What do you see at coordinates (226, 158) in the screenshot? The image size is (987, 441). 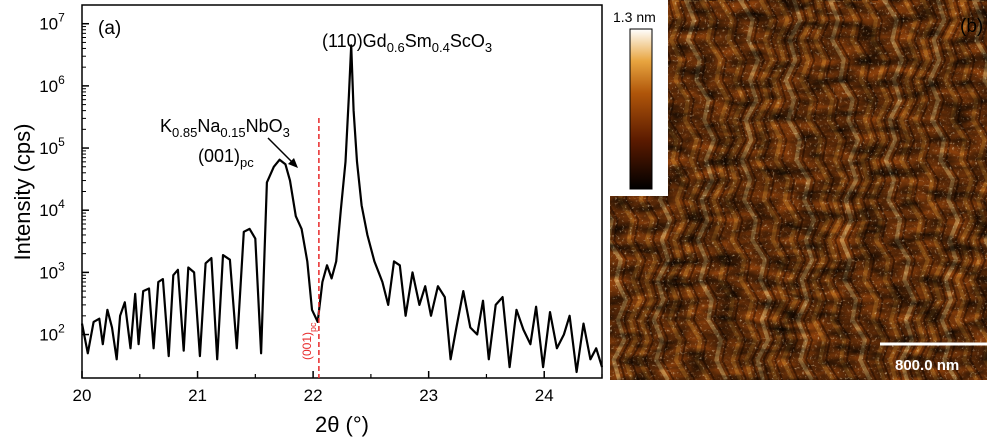 I see `annotation-film-peak: (001)pc` at bounding box center [226, 158].